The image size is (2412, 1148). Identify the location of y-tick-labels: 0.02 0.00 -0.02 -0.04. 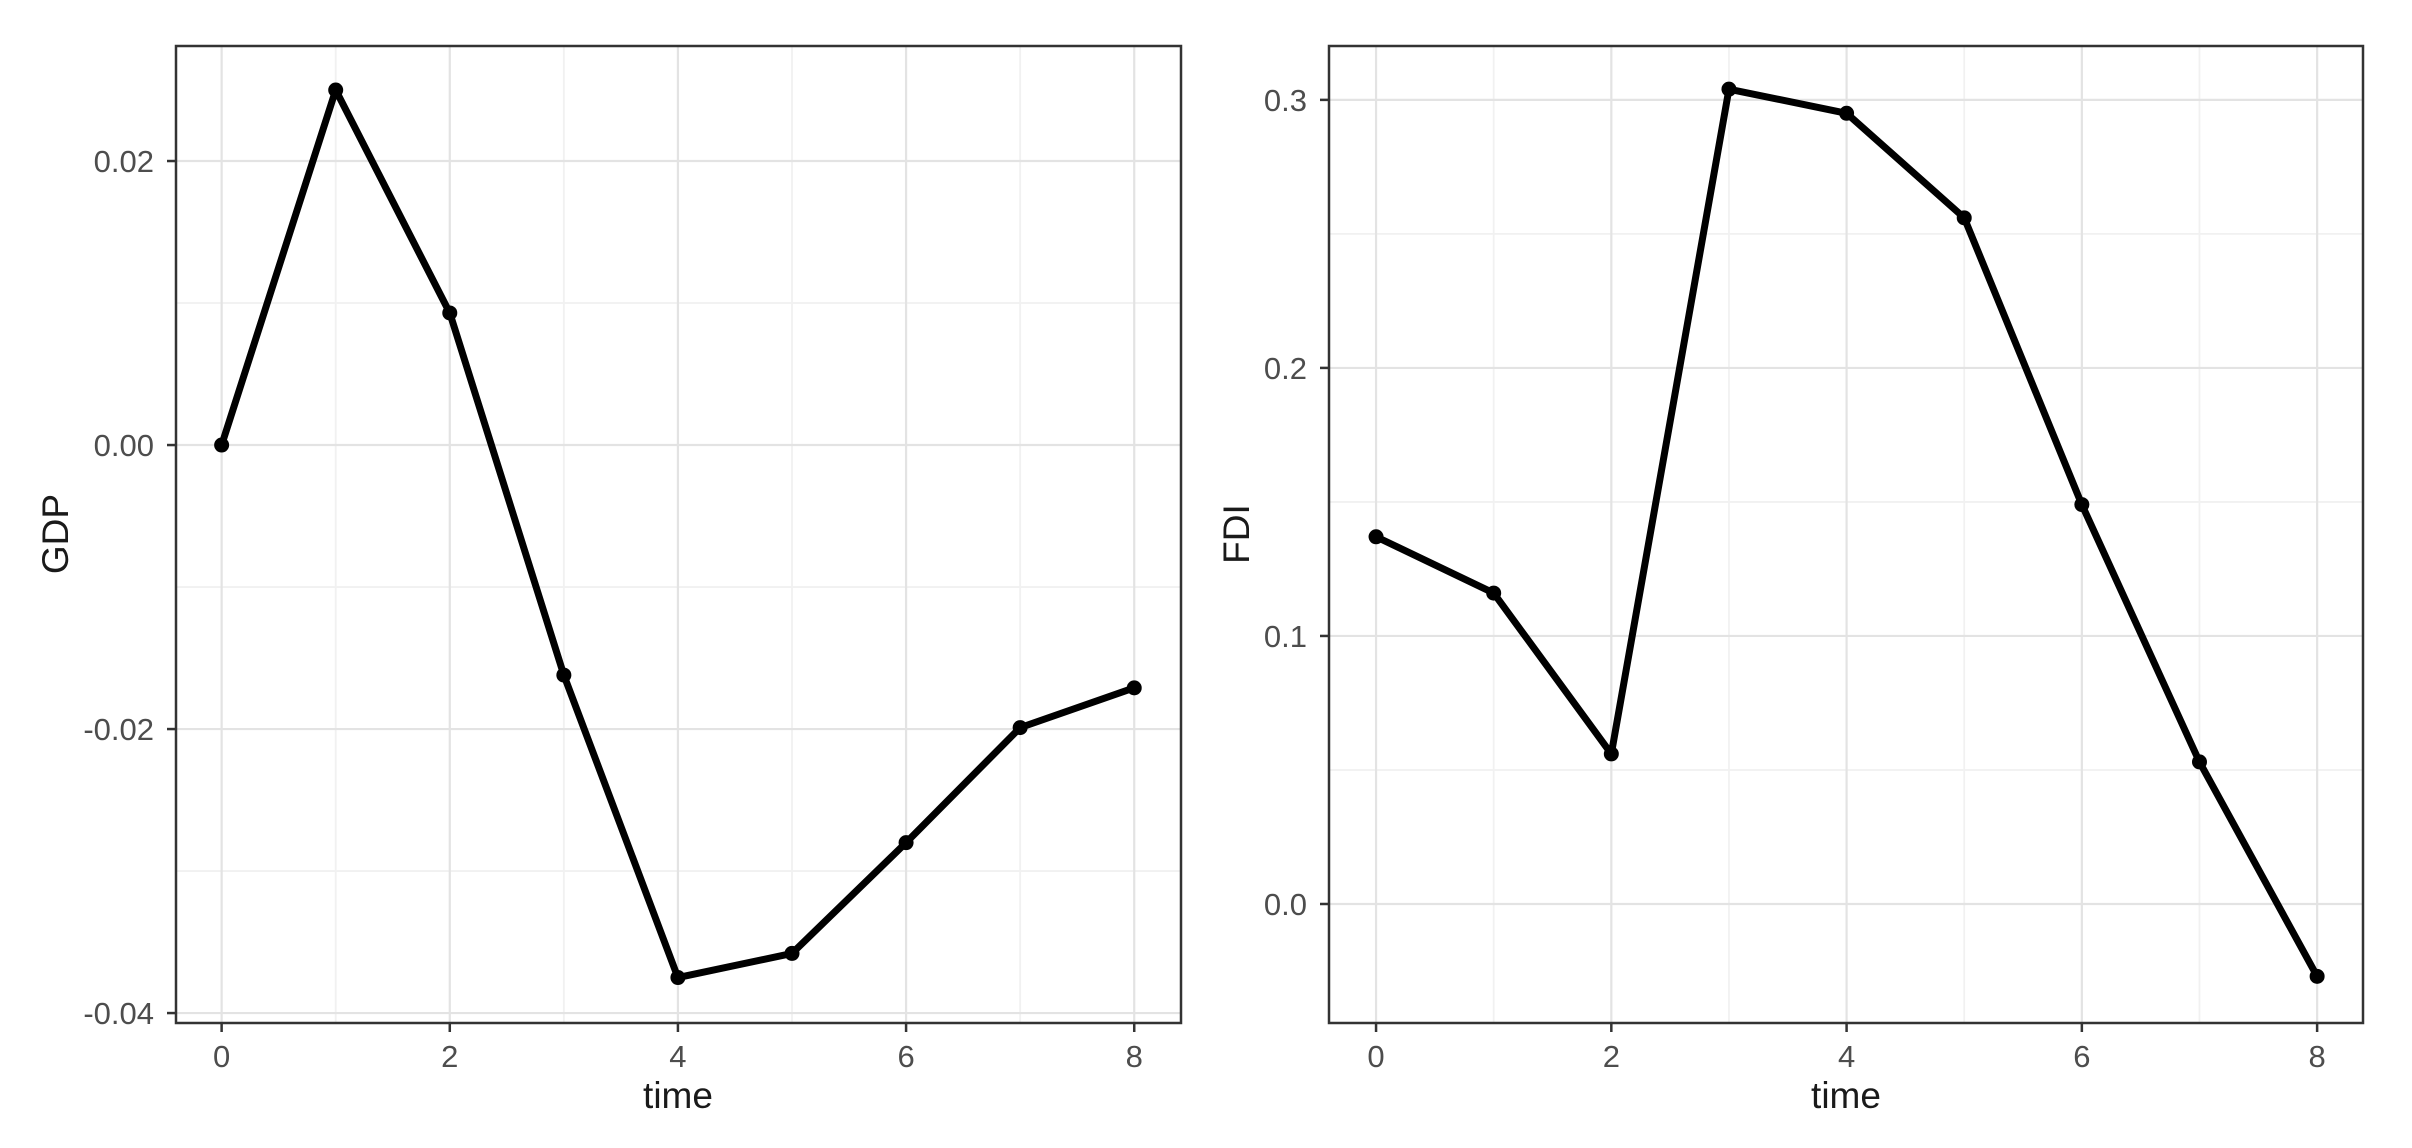
(118, 587).